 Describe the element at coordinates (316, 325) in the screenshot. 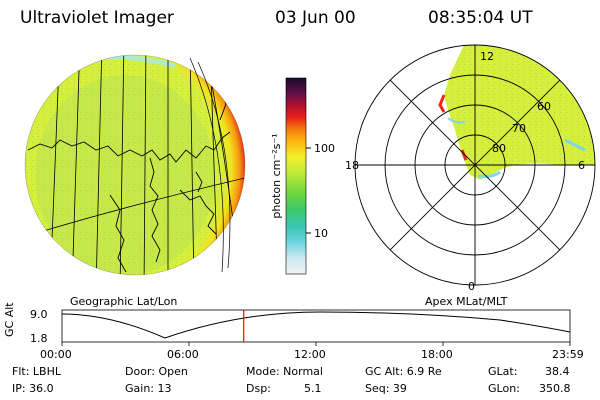

I see `gc-alt-curve` at that location.